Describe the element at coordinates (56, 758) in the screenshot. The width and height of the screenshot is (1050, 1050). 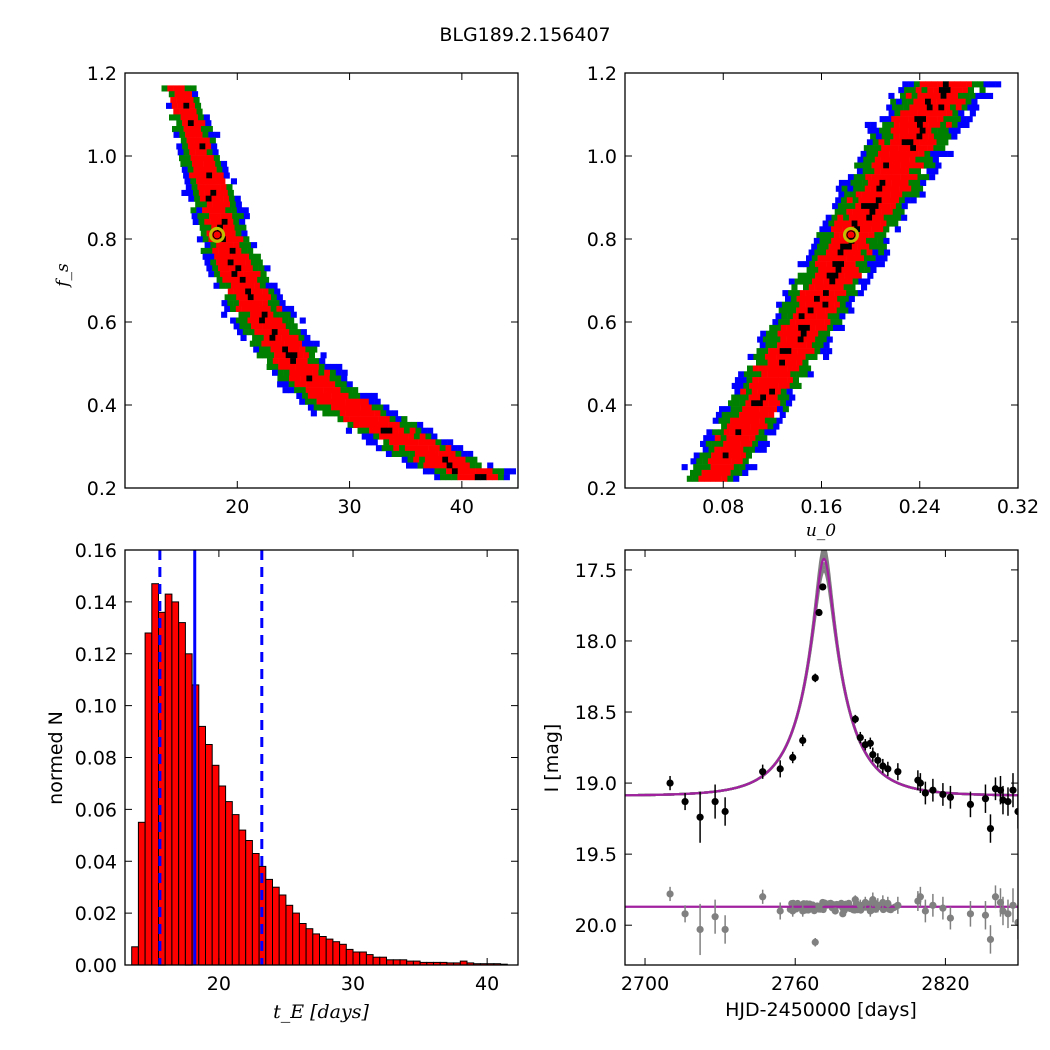
I see `panel-te-histogram-ylabel: normed N` at that location.